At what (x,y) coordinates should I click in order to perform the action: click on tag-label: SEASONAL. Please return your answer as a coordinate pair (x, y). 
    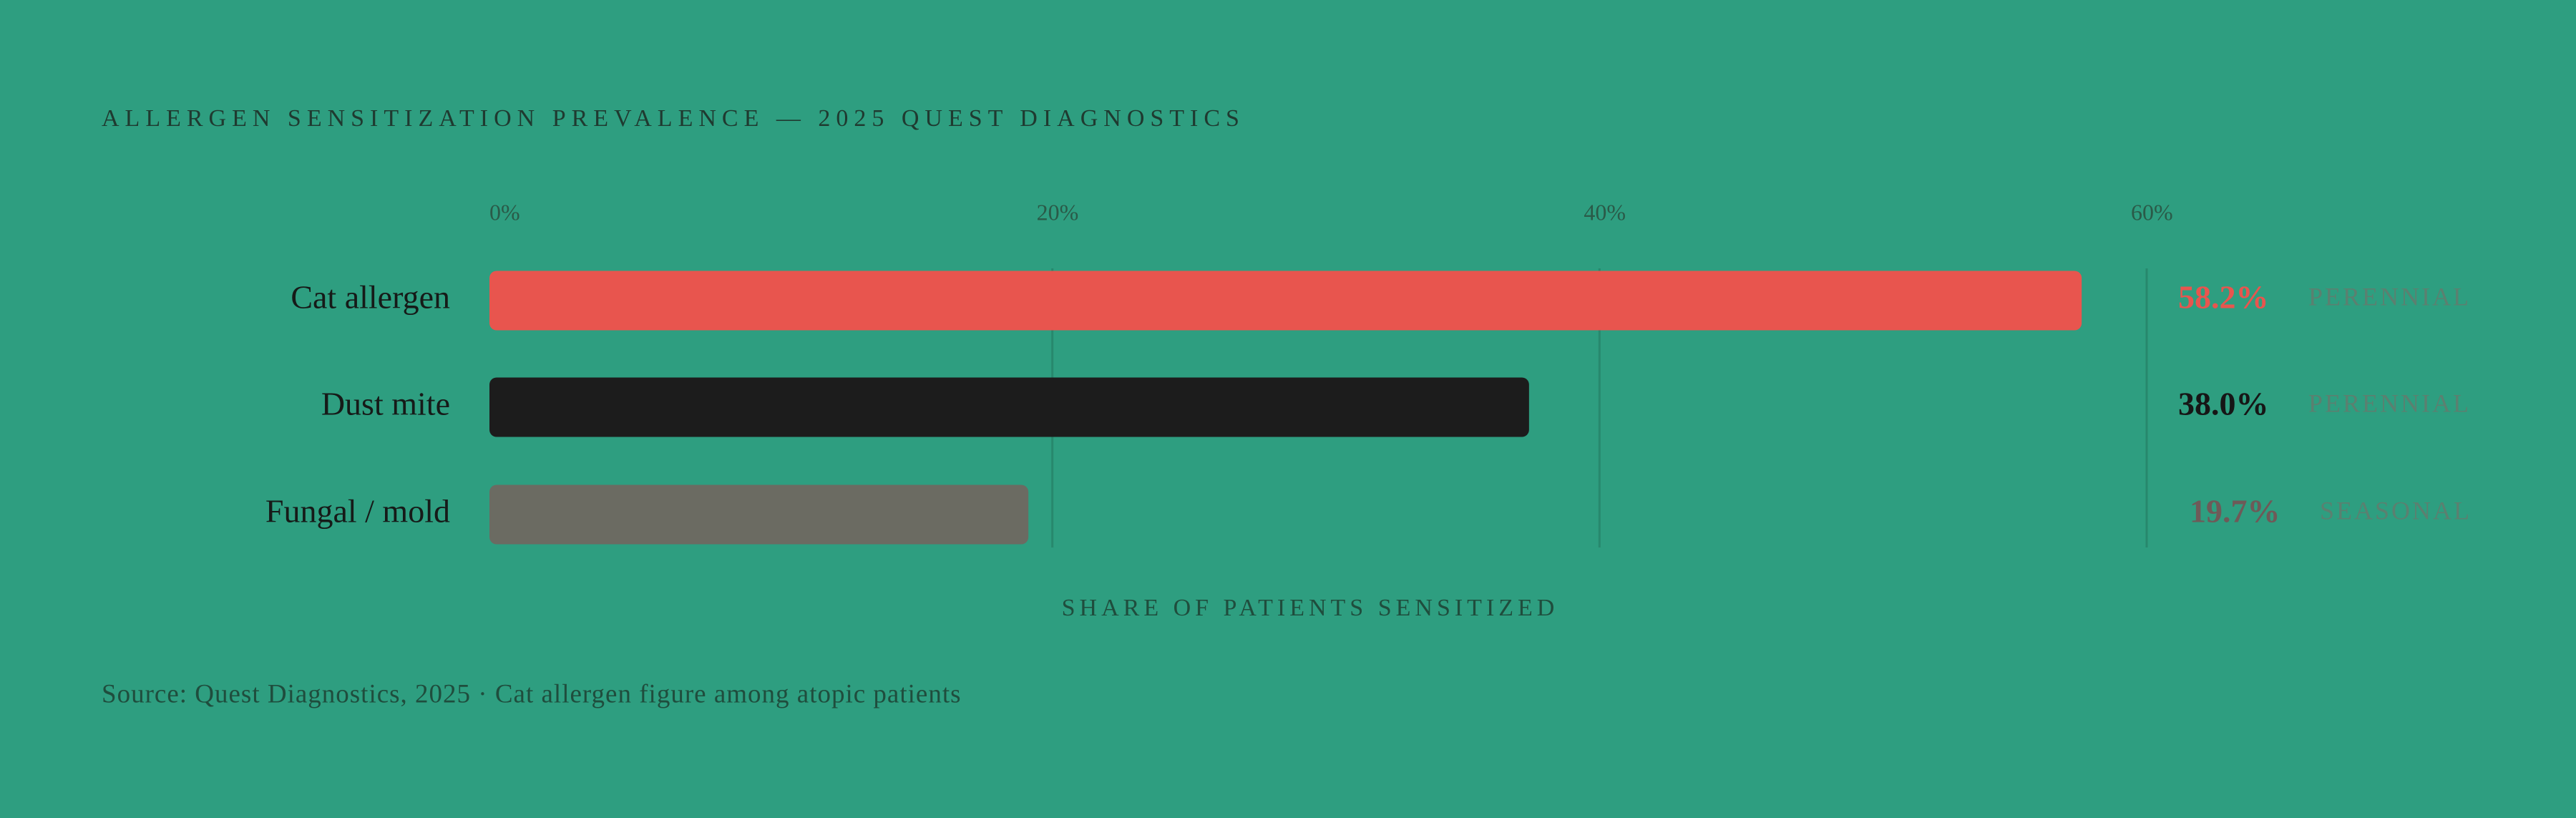
    Looking at the image, I should click on (2396, 511).